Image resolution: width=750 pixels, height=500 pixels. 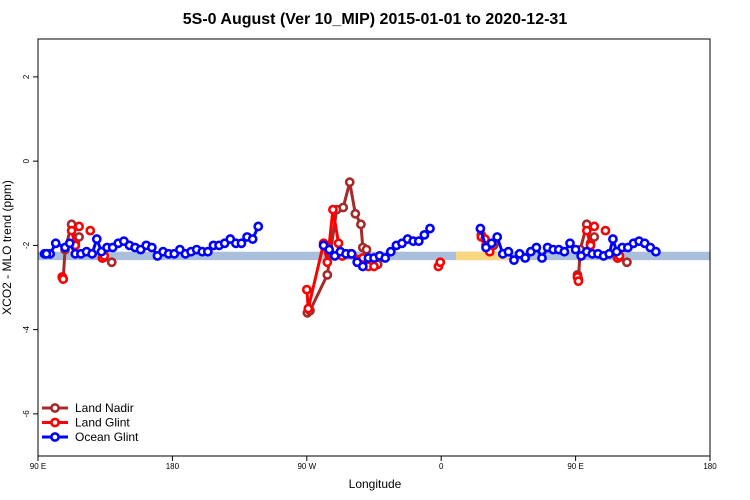 What do you see at coordinates (26, 160) in the screenshot?
I see `y-tick-label: 0` at bounding box center [26, 160].